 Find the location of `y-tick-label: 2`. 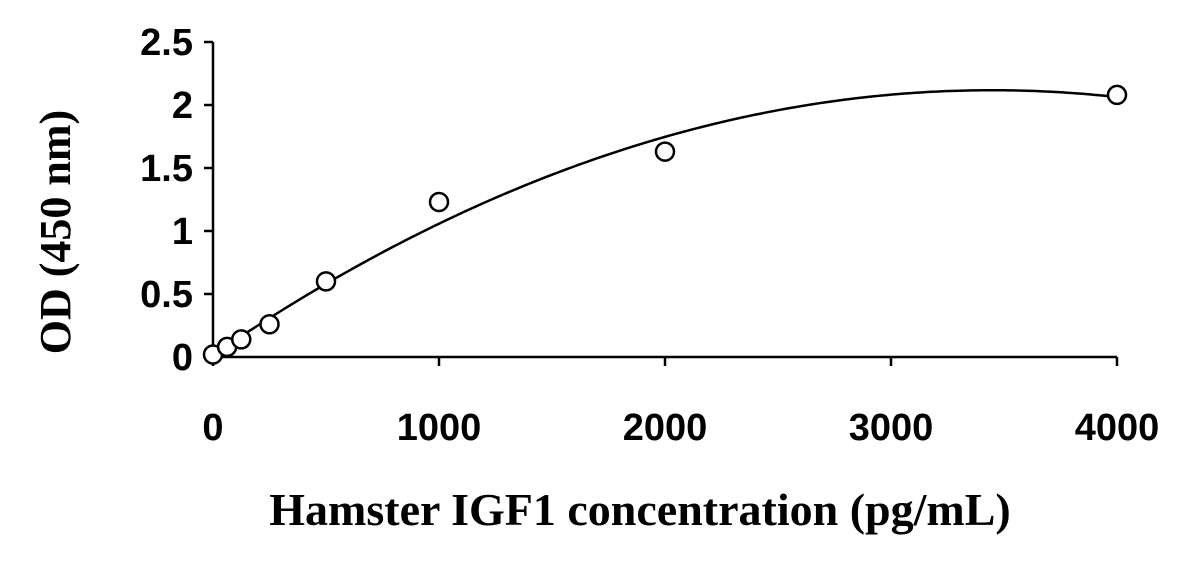

y-tick-label: 2 is located at coordinates (182, 106).